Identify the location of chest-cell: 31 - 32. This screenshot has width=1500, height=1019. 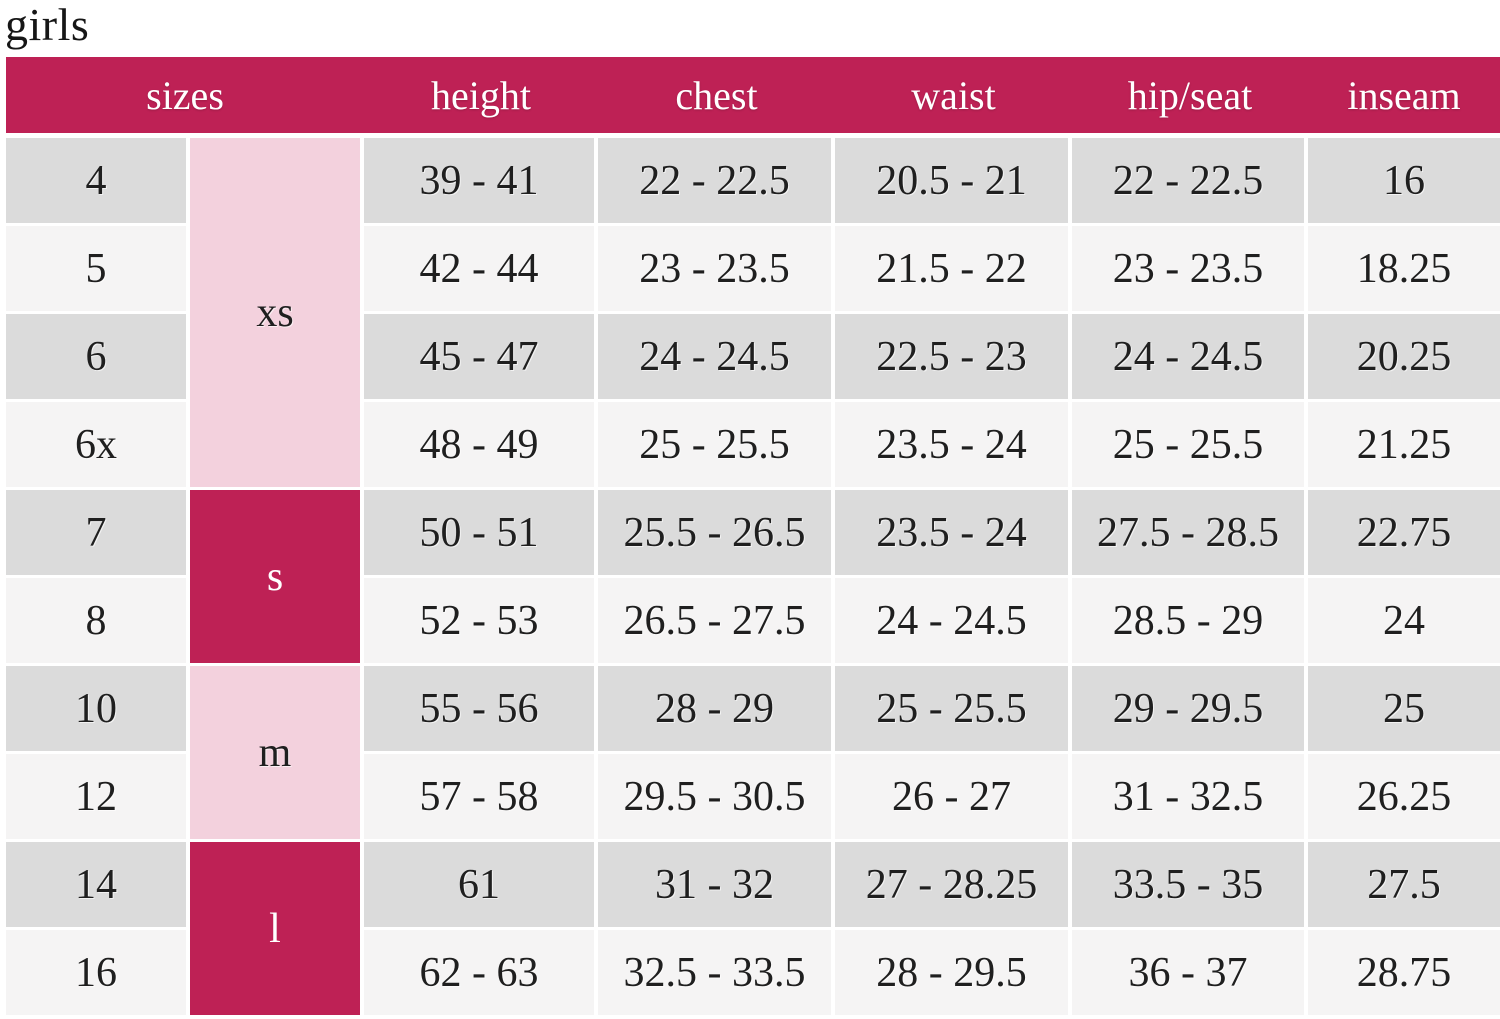
(717, 886).